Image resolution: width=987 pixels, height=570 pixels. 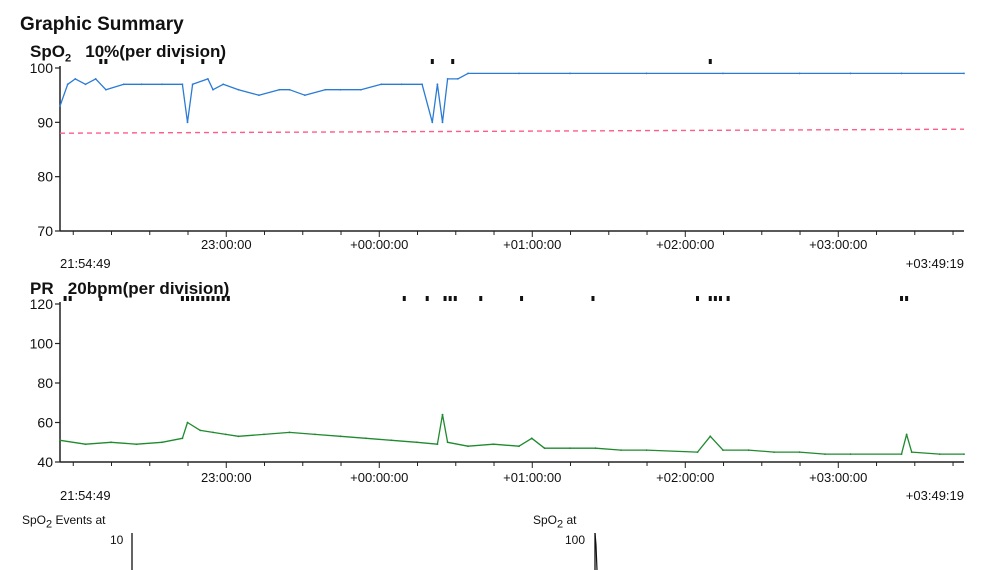 I want to click on spo2-x-tick-label: +00:00:00, so click(x=379, y=244).